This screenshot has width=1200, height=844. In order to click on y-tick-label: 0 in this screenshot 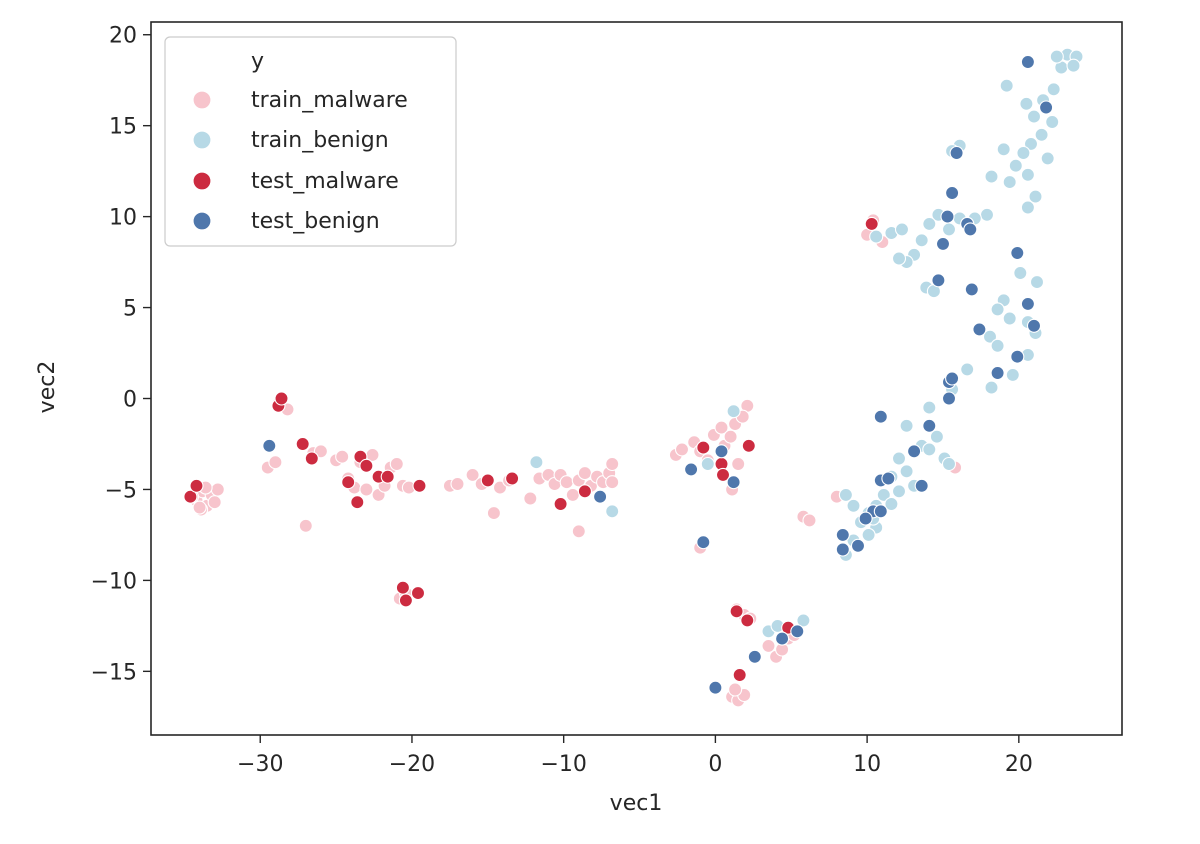, I will do `click(130, 400)`.